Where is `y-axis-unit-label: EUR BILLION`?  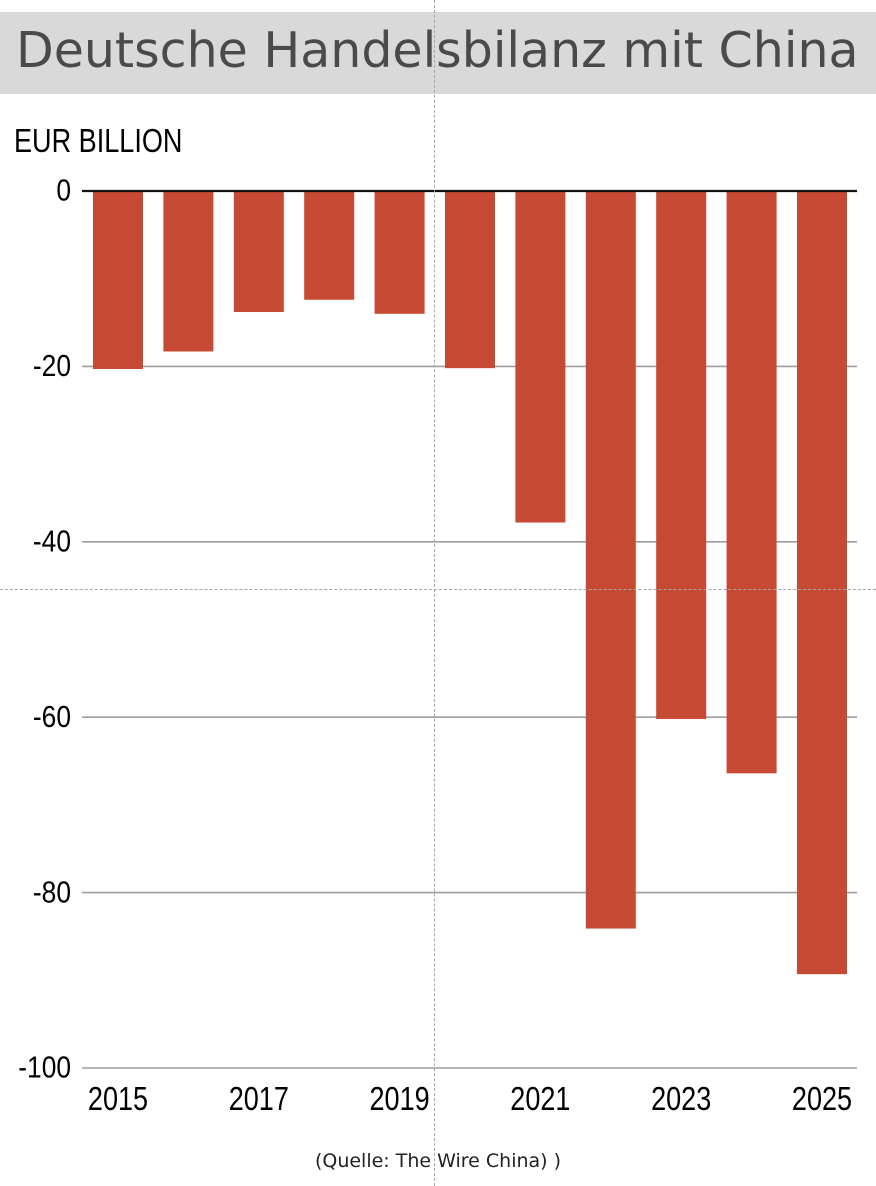 y-axis-unit-label: EUR BILLION is located at coordinates (98, 140).